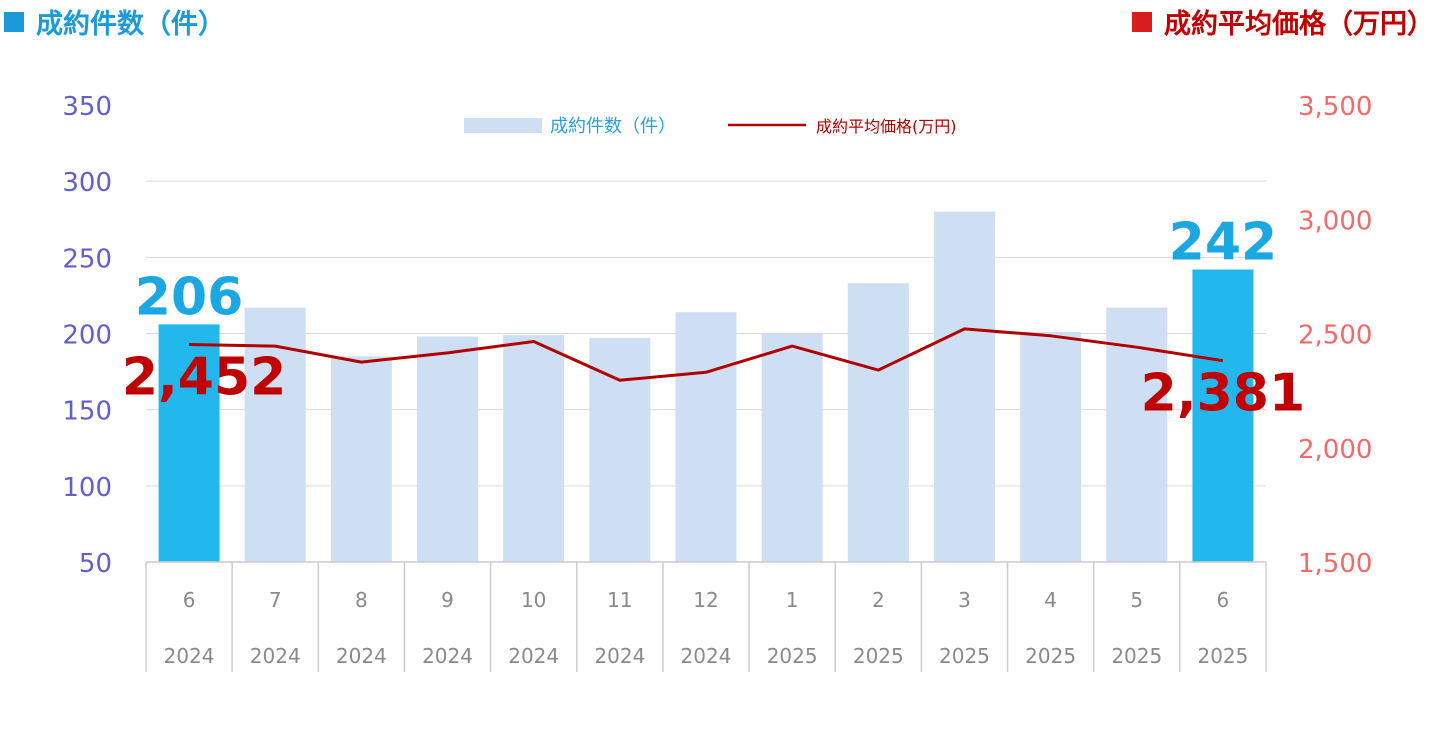 The height and width of the screenshot is (738, 1440). Describe the element at coordinates (964, 600) in the screenshot. I see `x-month-label: 3` at that location.